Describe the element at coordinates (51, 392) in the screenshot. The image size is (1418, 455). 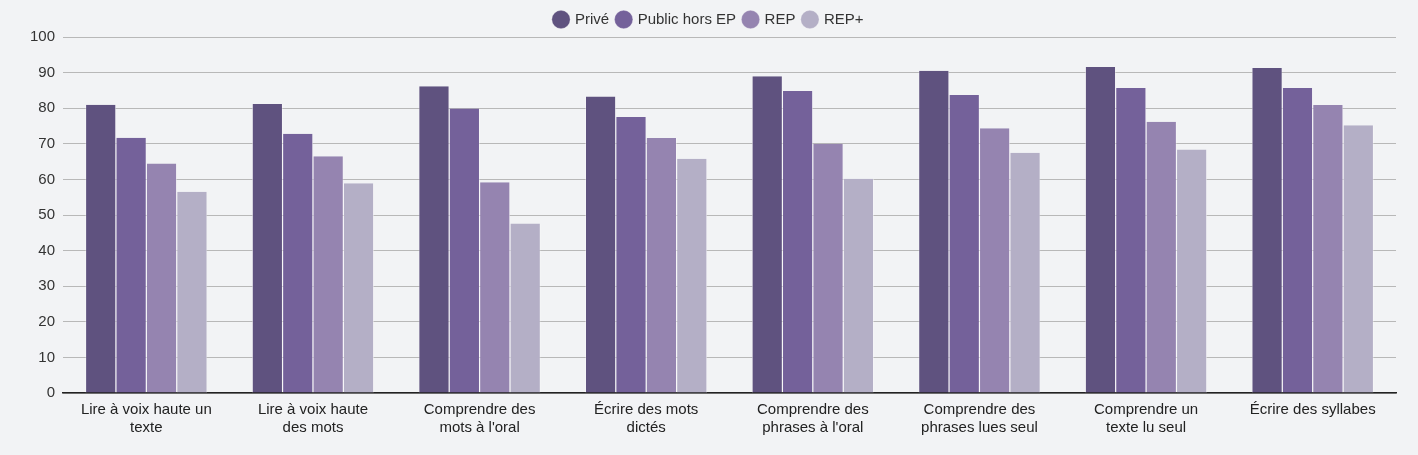
I see `y-tick-label: 0` at that location.